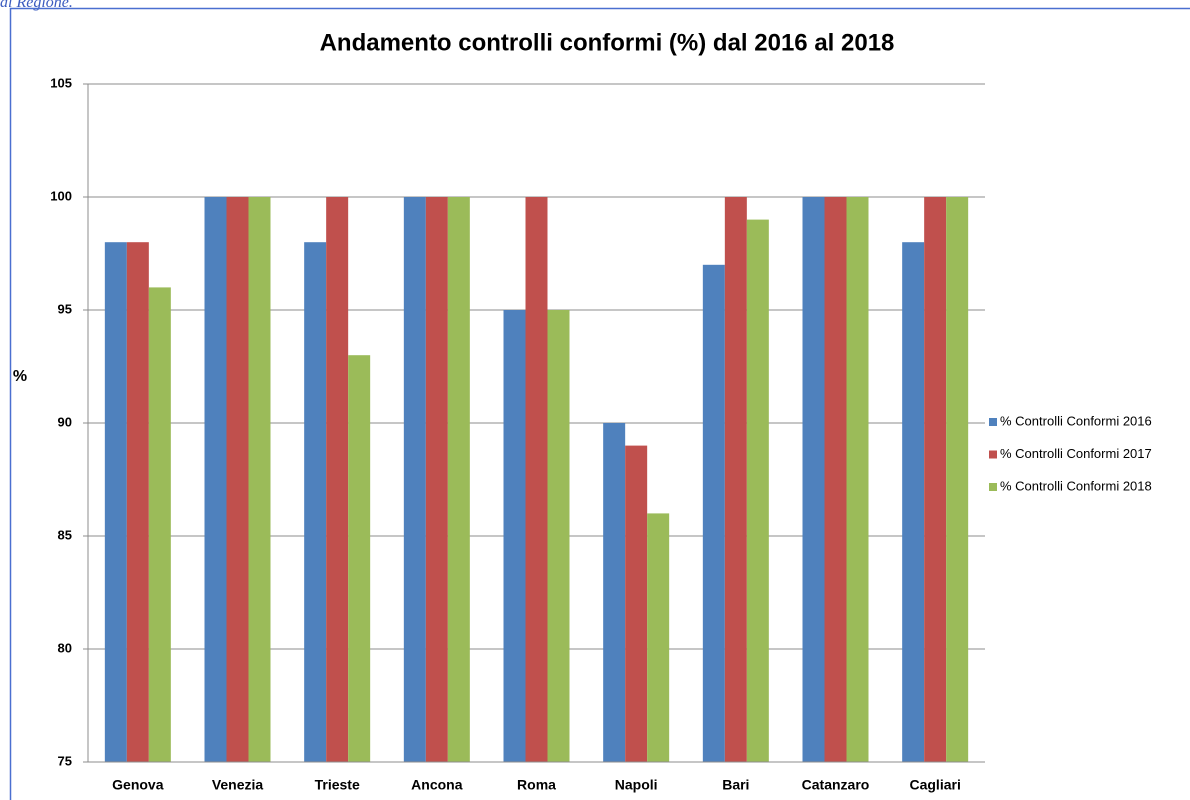 The height and width of the screenshot is (800, 1190). What do you see at coordinates (735, 785) in the screenshot?
I see `x-tick-label: Bari` at bounding box center [735, 785].